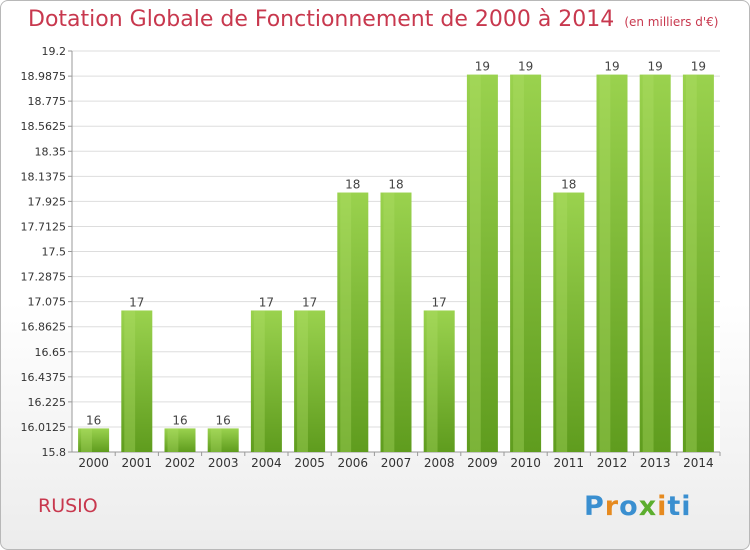 This screenshot has height=550, width=750. Describe the element at coordinates (679, 506) in the screenshot. I see `logo-letter: ti` at that location.